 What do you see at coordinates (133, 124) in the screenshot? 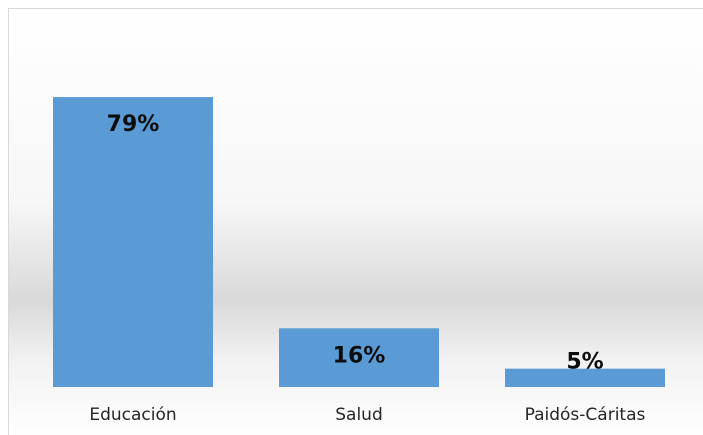
I see `data-label: 79%` at bounding box center [133, 124].